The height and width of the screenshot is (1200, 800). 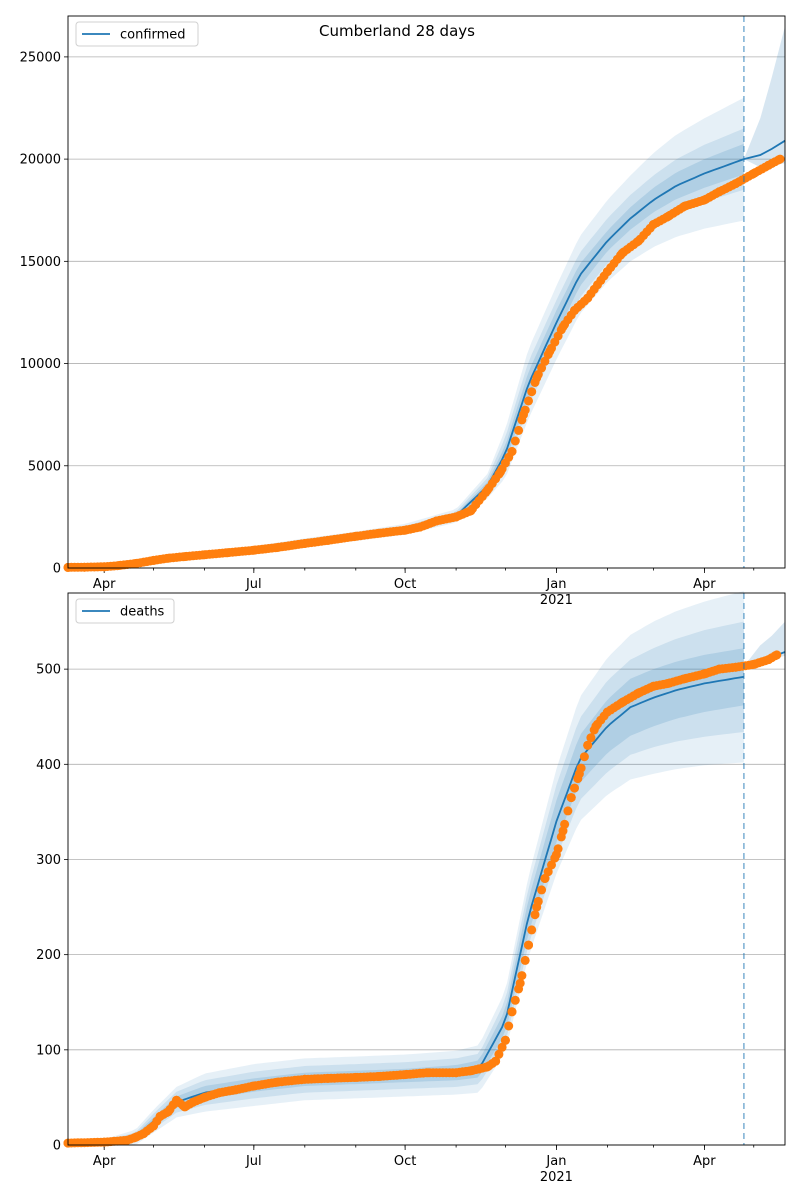 I want to click on y-tick-label: 20000, so click(x=40, y=160).